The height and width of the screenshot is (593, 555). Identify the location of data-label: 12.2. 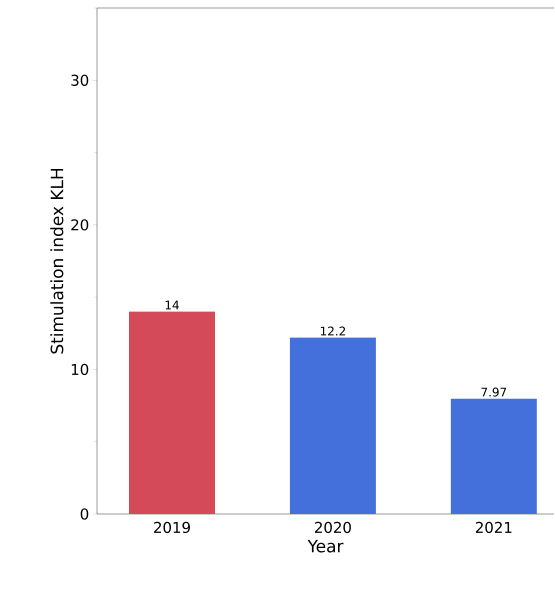
(333, 331).